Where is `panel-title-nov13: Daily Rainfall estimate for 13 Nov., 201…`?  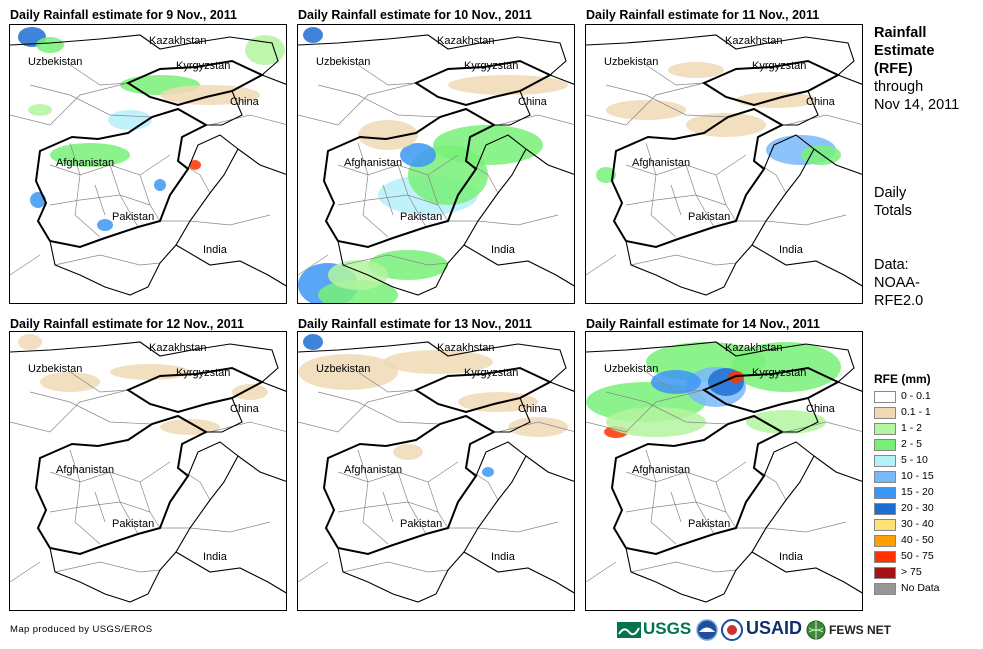 panel-title-nov13: Daily Rainfall estimate for 13 Nov., 201… is located at coordinates (415, 324).